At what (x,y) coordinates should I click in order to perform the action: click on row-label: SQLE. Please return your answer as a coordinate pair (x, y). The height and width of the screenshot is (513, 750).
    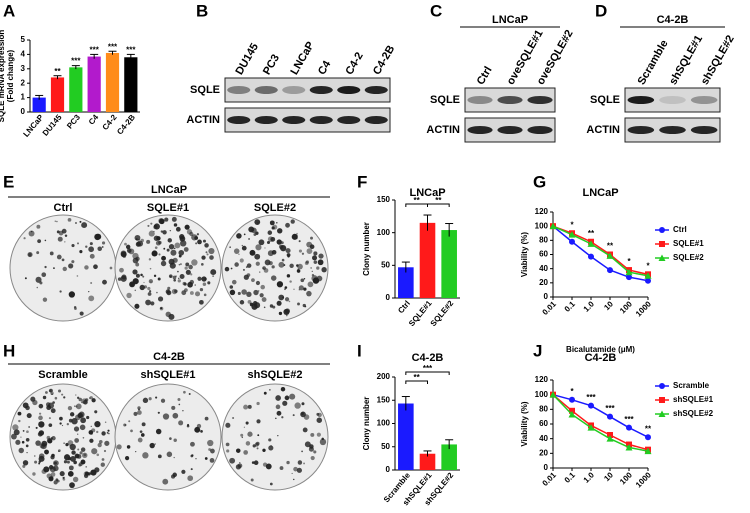
    Looking at the image, I should click on (605, 100).